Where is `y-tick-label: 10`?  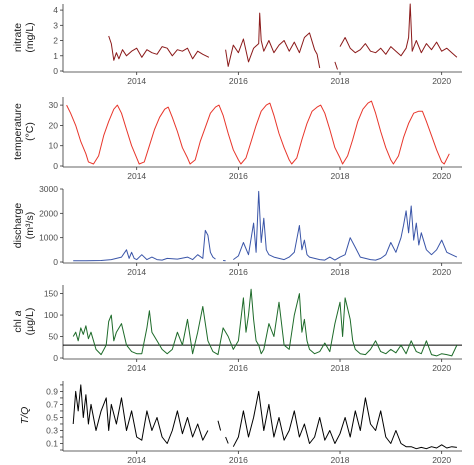
y-tick-label: 10 is located at coordinates (54, 146).